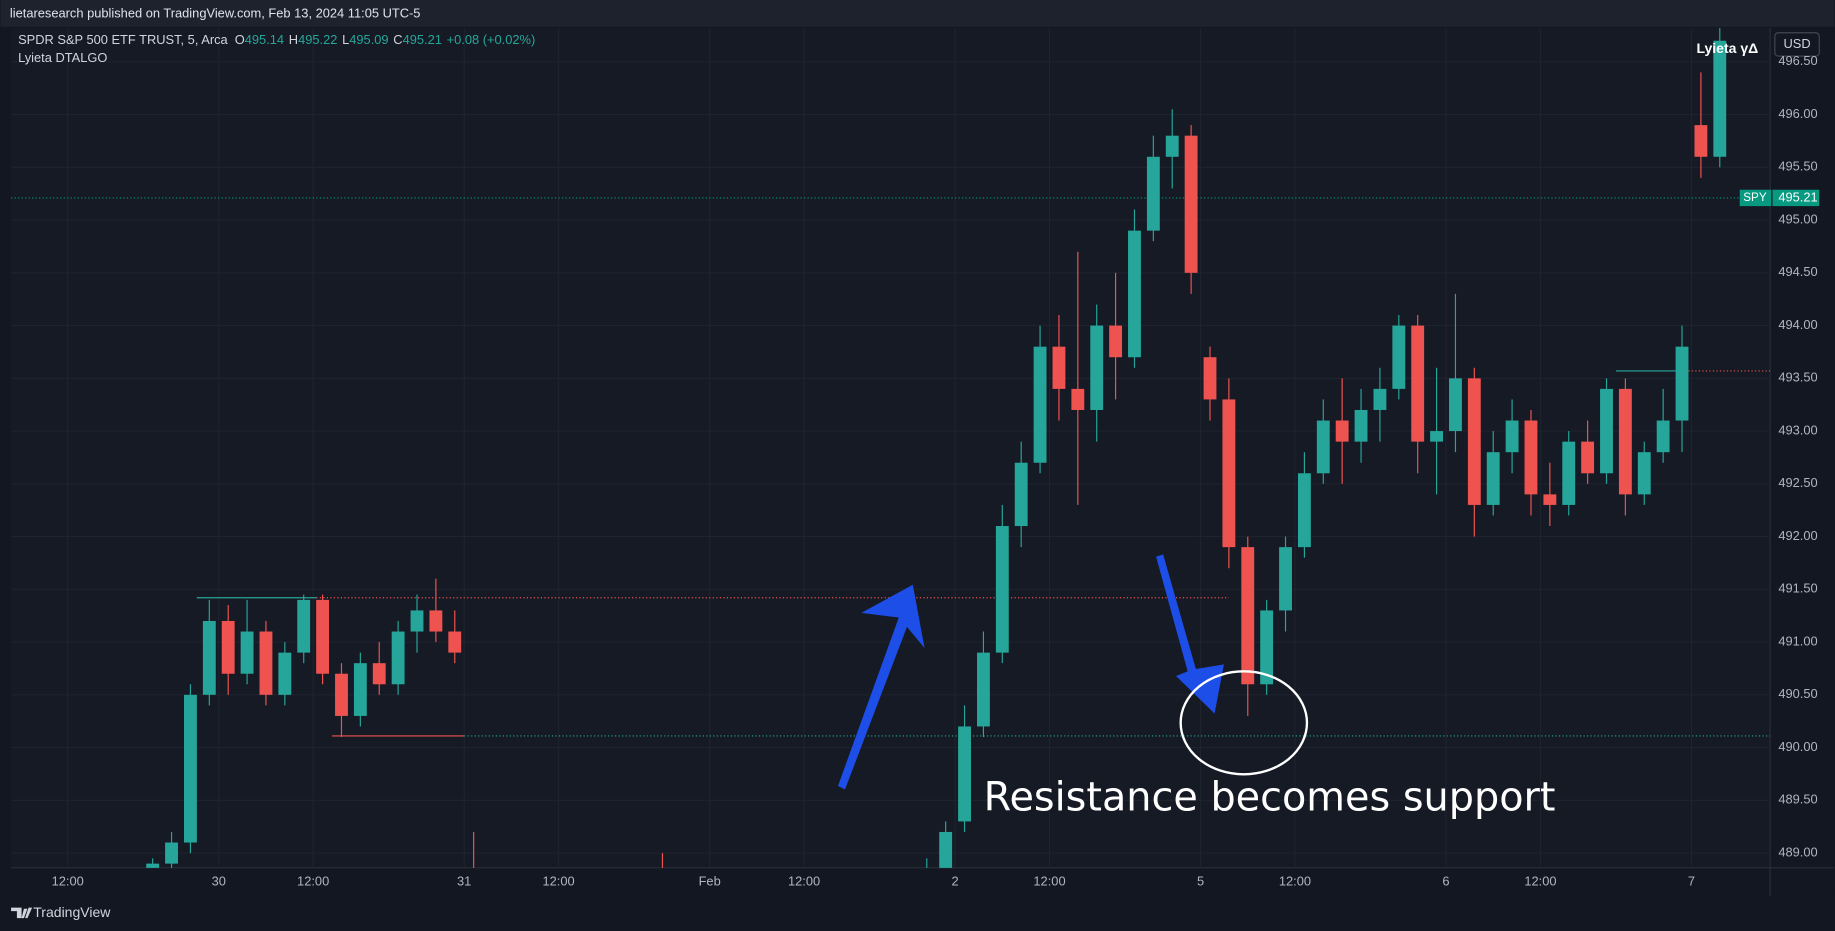  What do you see at coordinates (1445, 880) in the screenshot?
I see `x-tick-label: 6` at bounding box center [1445, 880].